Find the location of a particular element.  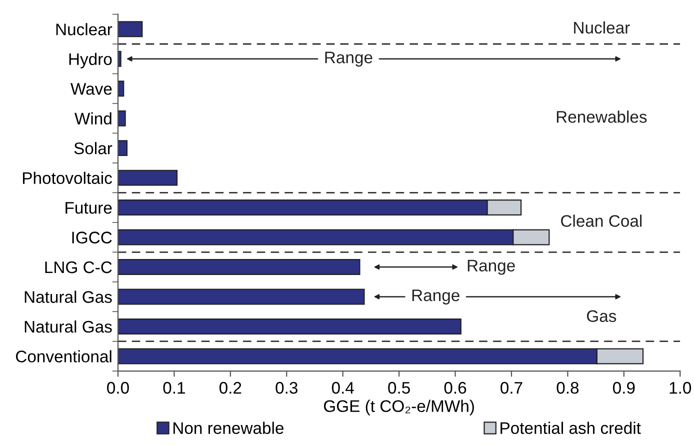

annotation: Gas is located at coordinates (601, 316).